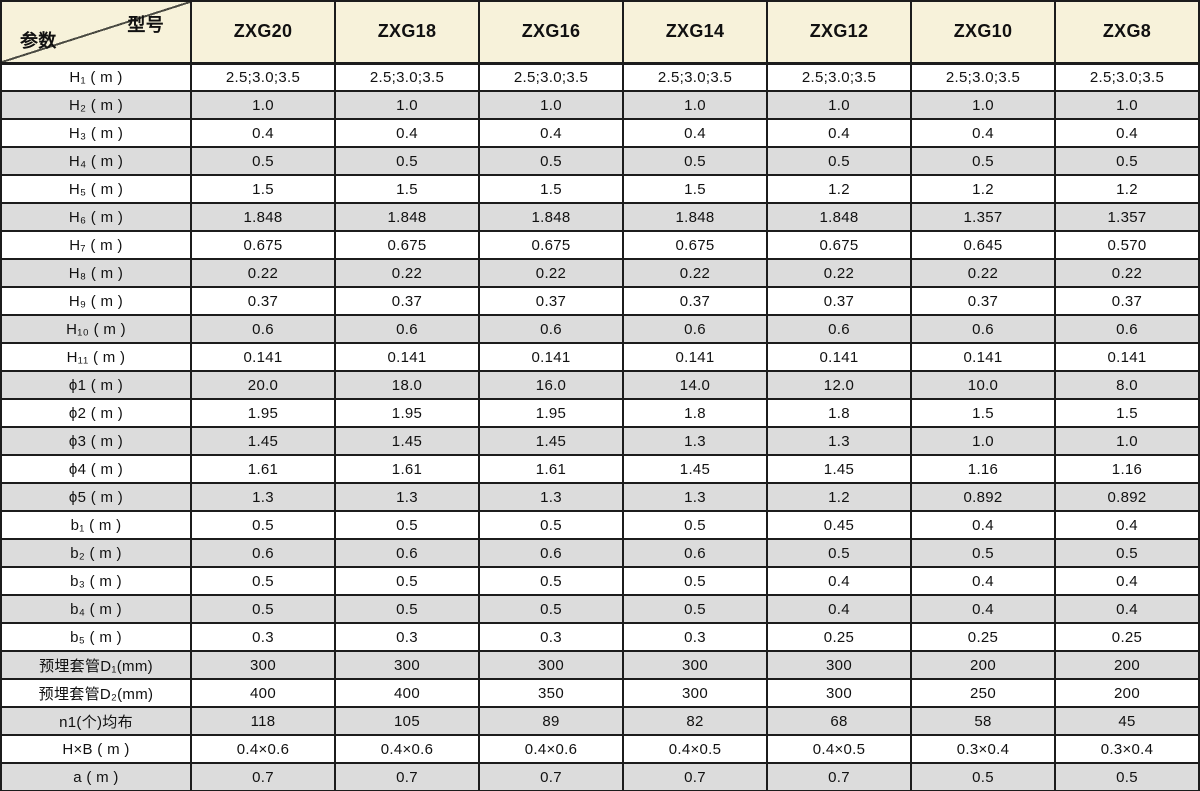 This screenshot has height=791, width=1200. What do you see at coordinates (695, 385) in the screenshot?
I see `value-cell: 14.0` at bounding box center [695, 385].